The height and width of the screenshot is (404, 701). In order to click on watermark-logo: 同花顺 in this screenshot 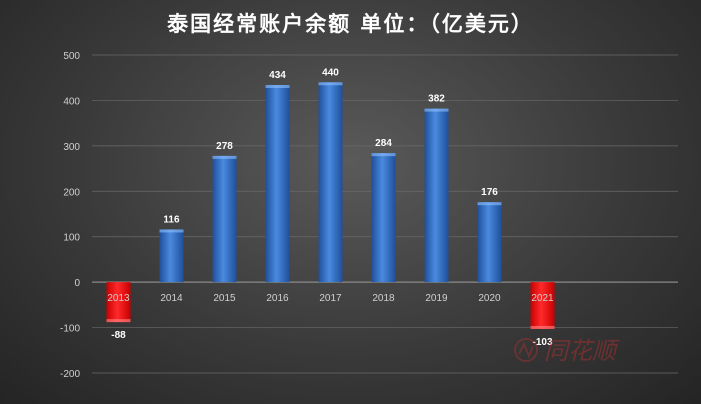, I will do `click(567, 351)`.